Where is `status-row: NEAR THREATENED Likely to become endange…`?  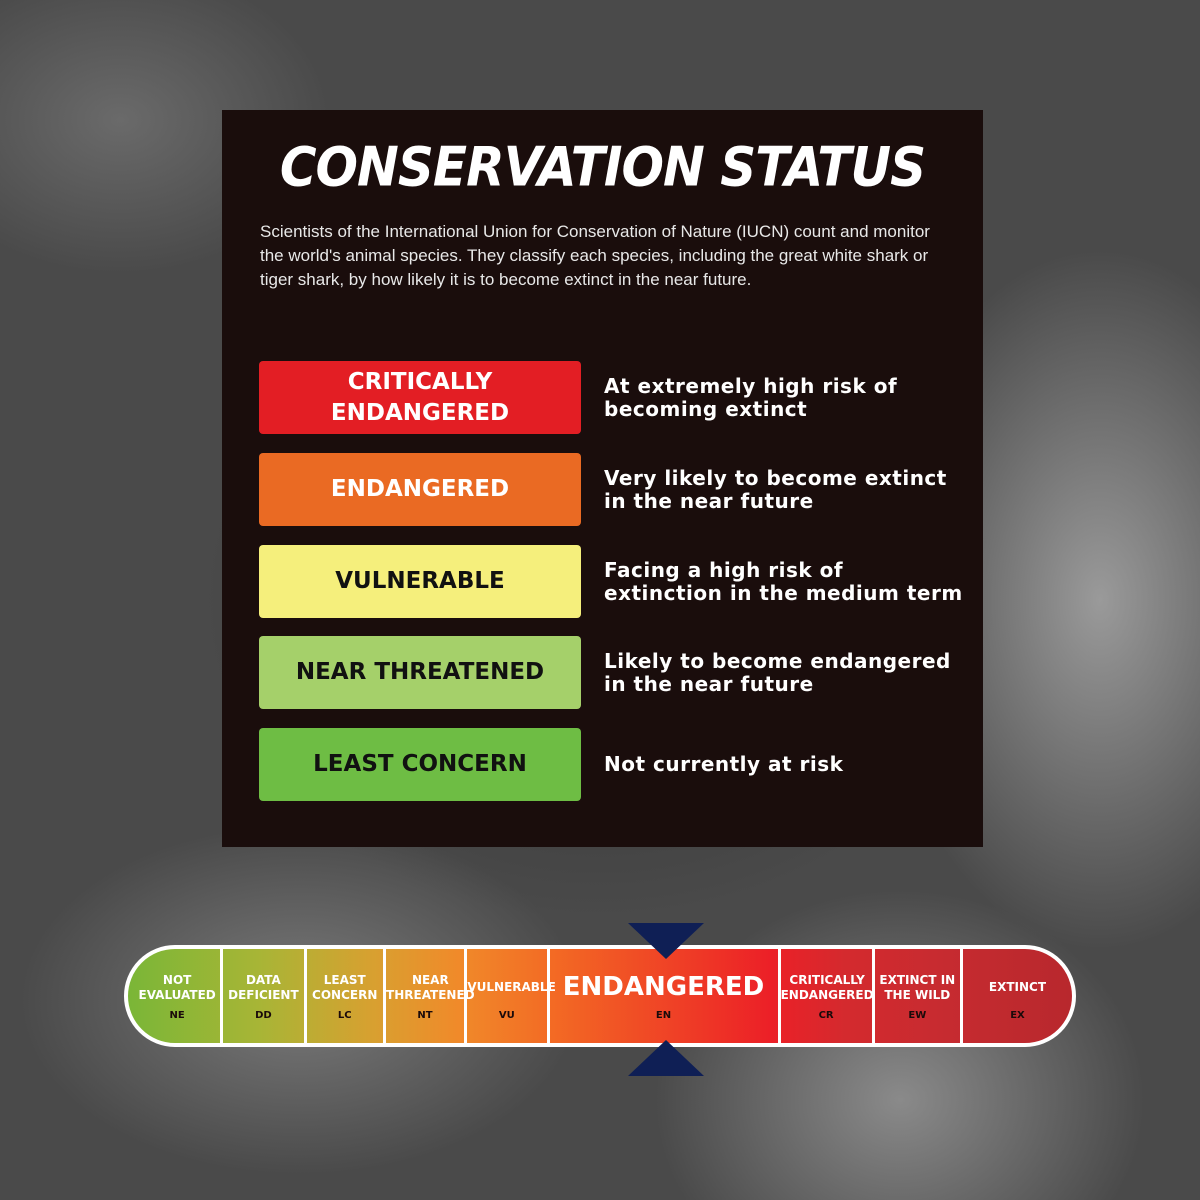 status-row: NEAR THREATENED Likely to become endange… is located at coordinates (609, 672).